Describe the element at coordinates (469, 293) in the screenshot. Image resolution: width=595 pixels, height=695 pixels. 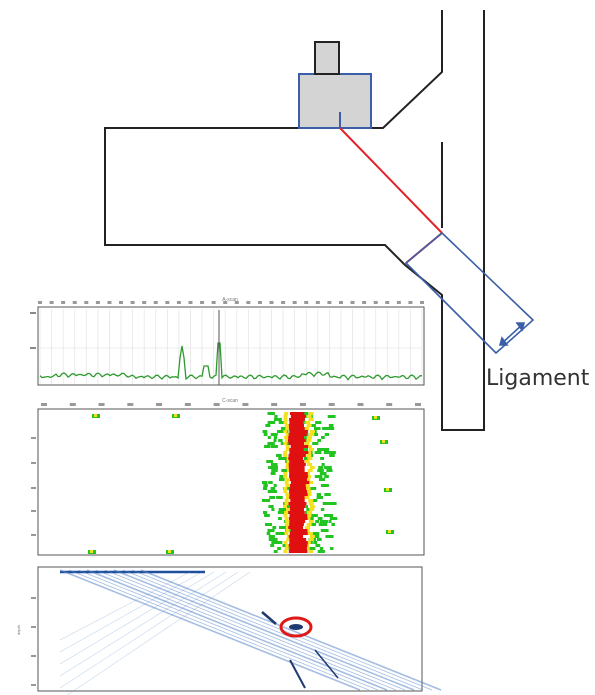
I see `ligament-region` at that location.